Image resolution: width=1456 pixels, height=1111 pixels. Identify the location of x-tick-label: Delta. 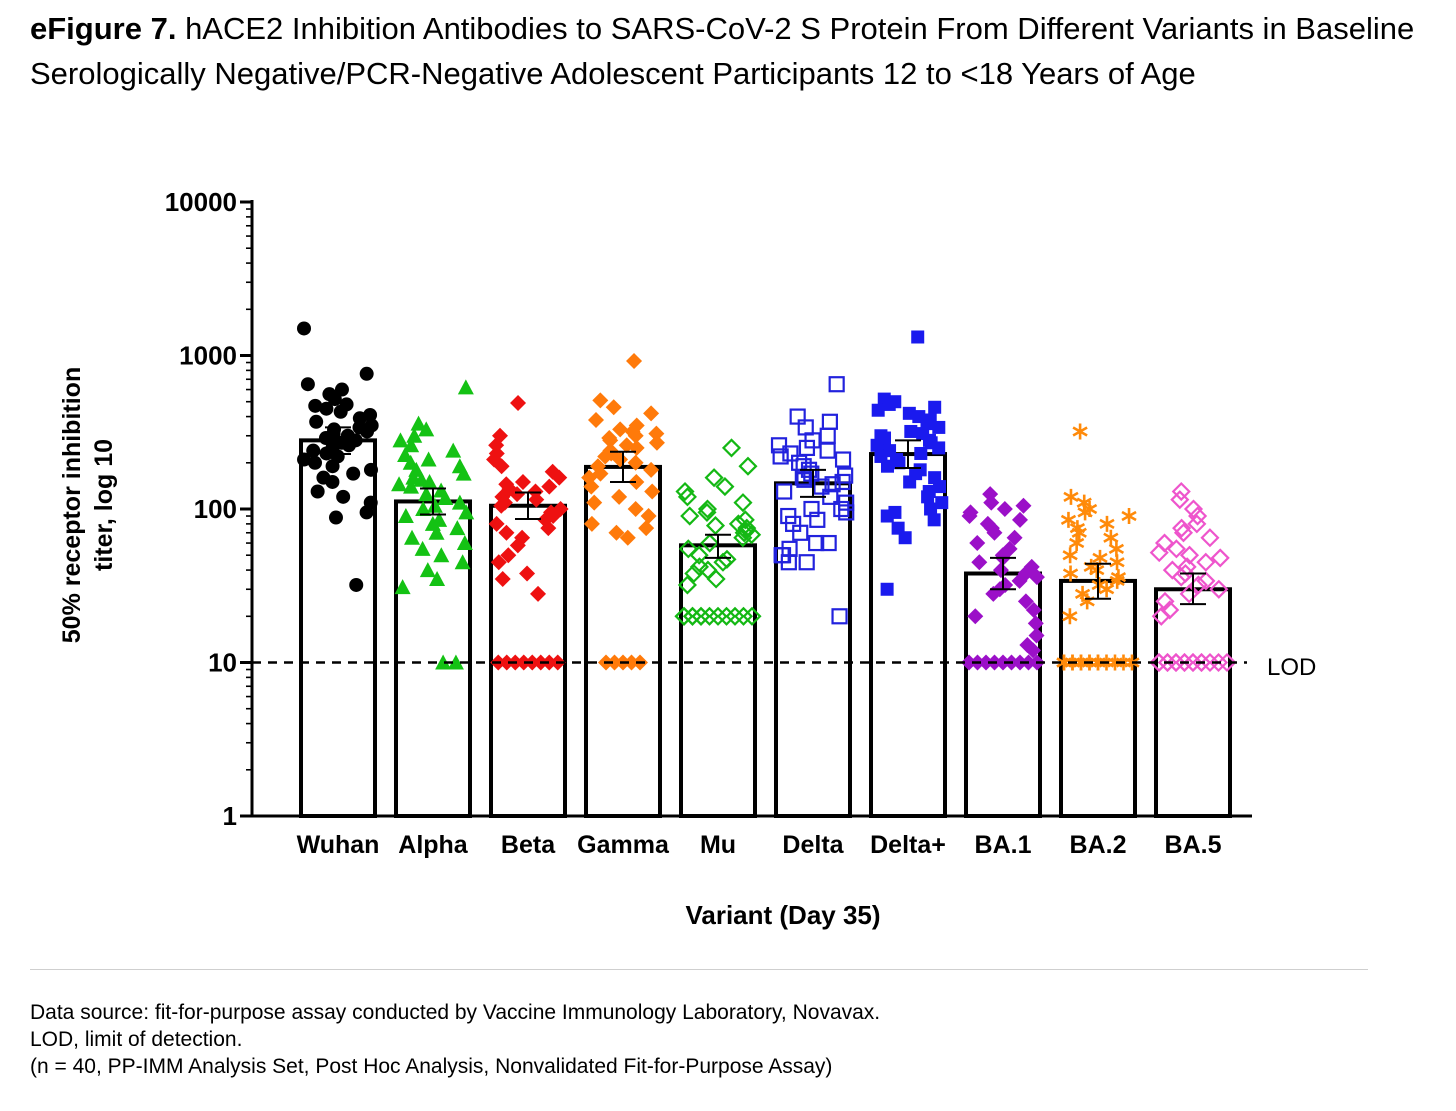
(813, 845).